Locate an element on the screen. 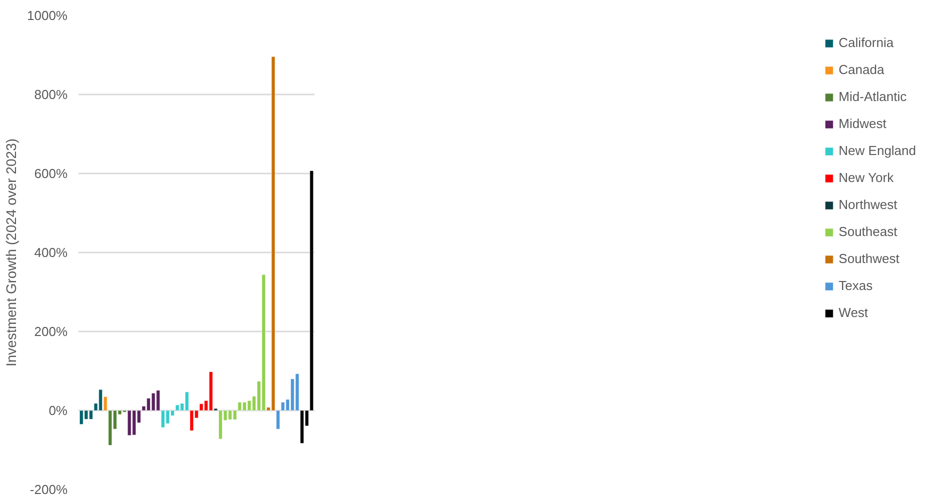  legend-label: Southwest is located at coordinates (869, 258).